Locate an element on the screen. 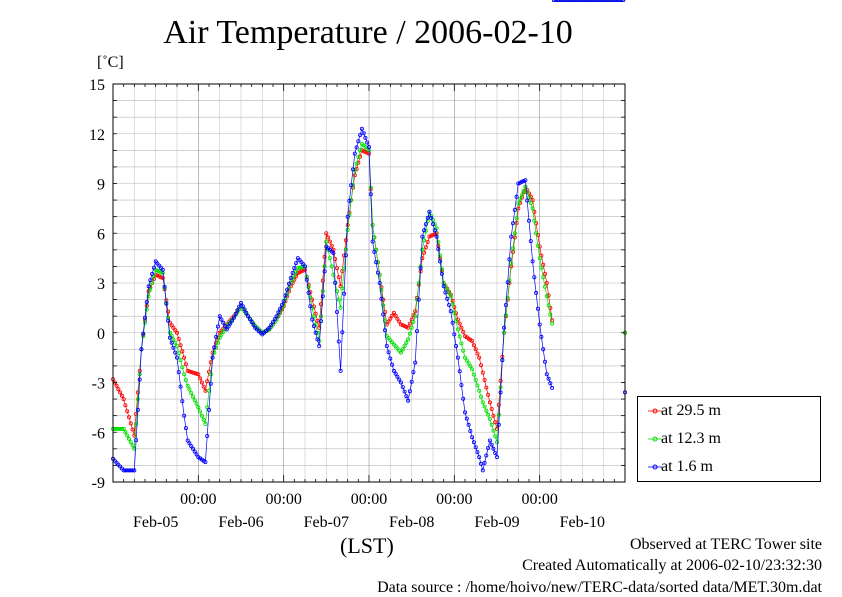 The width and height of the screenshot is (842, 597). x-time-label: 00:00 is located at coordinates (454, 499).